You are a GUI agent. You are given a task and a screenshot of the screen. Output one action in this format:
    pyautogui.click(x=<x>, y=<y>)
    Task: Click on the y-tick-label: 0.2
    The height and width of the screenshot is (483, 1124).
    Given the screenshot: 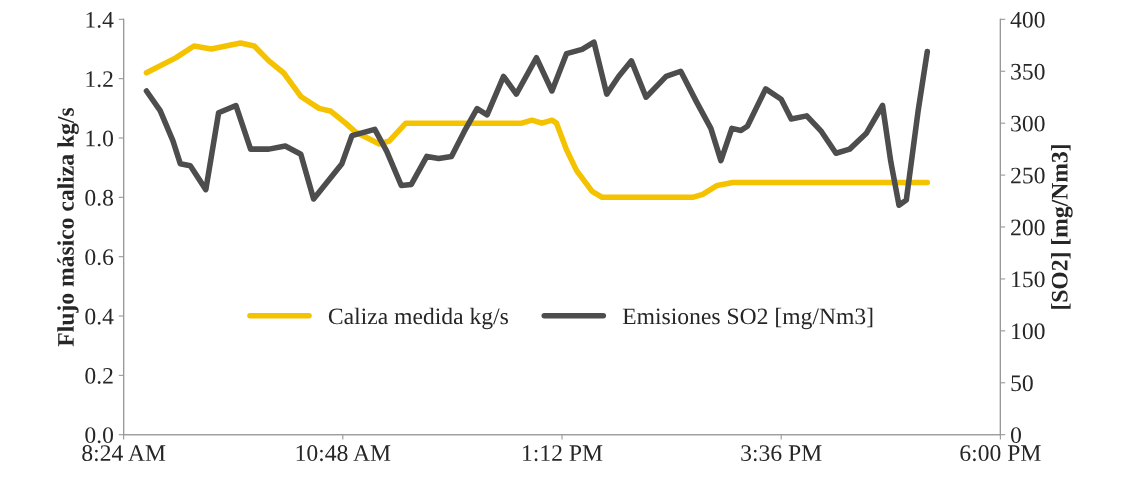 What is the action you would take?
    pyautogui.click(x=99, y=375)
    